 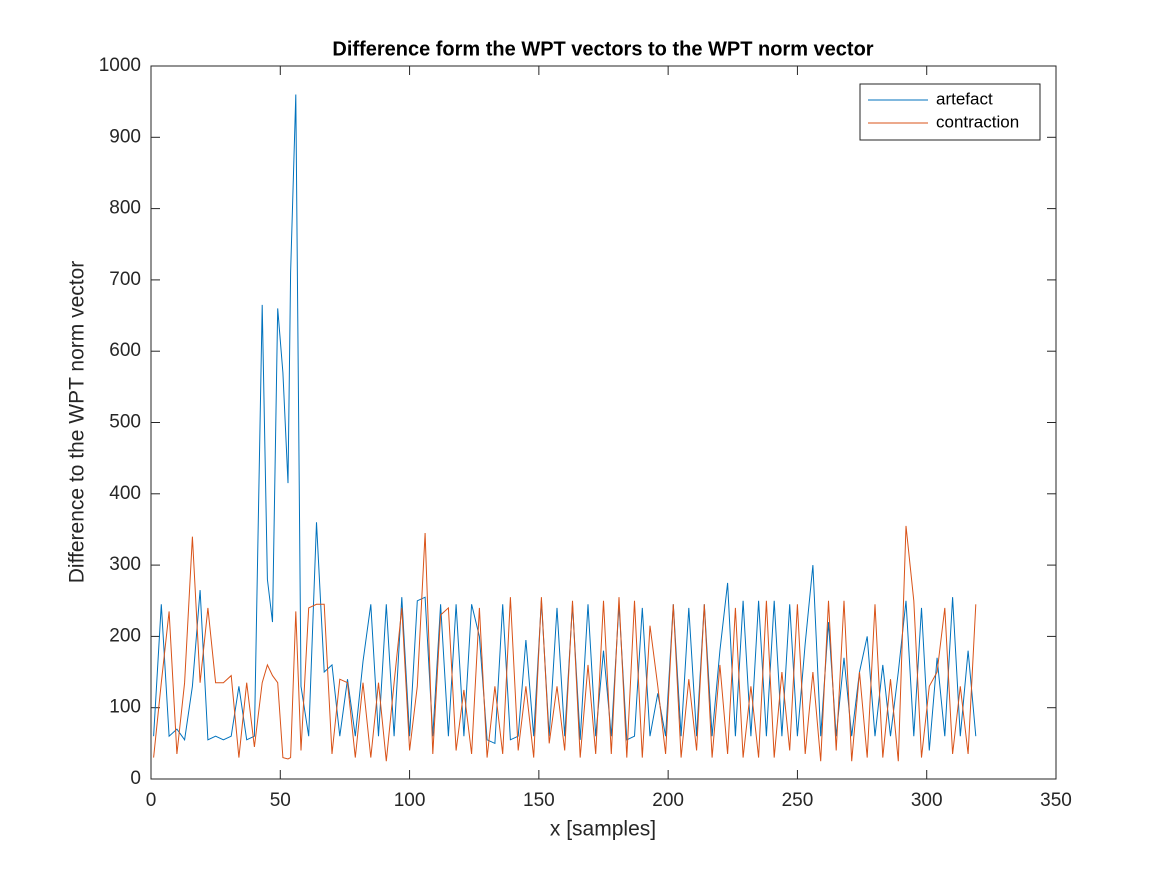 I want to click on y-tick-label: 1000, so click(x=120, y=65).